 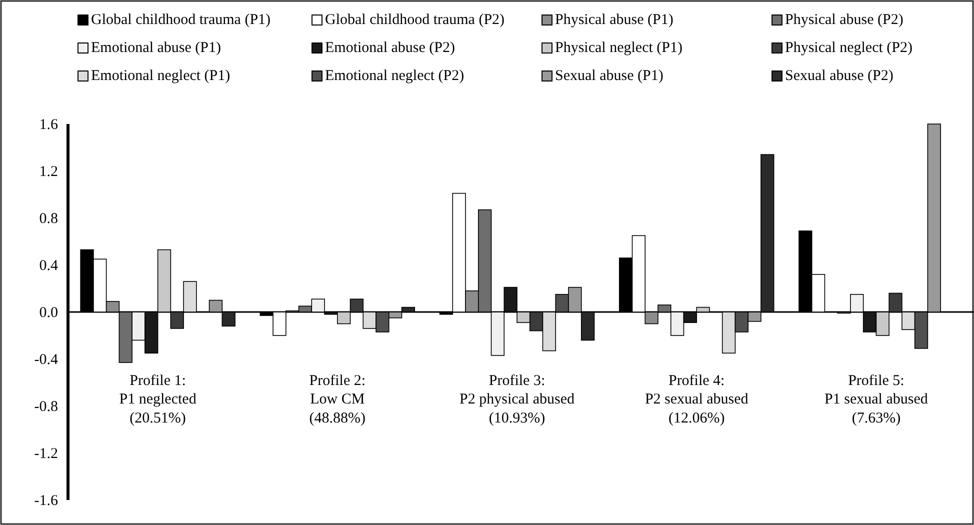 I want to click on x-tick-label: Profile 1: P1 neglected (20.51%), so click(x=158, y=399).